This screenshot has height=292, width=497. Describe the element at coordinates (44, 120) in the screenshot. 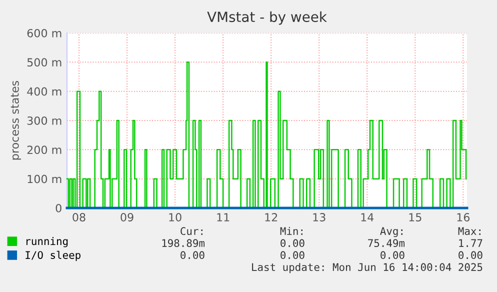

I see `y-tick-label: 300 m` at that location.